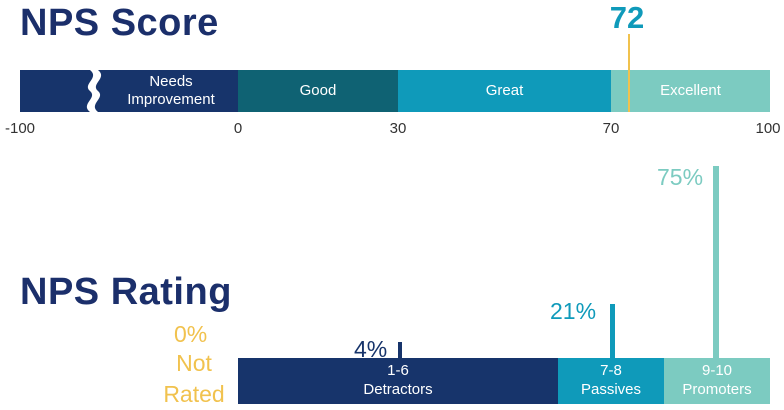  I want to click on segment-excellent: Excellent, so click(690, 91).